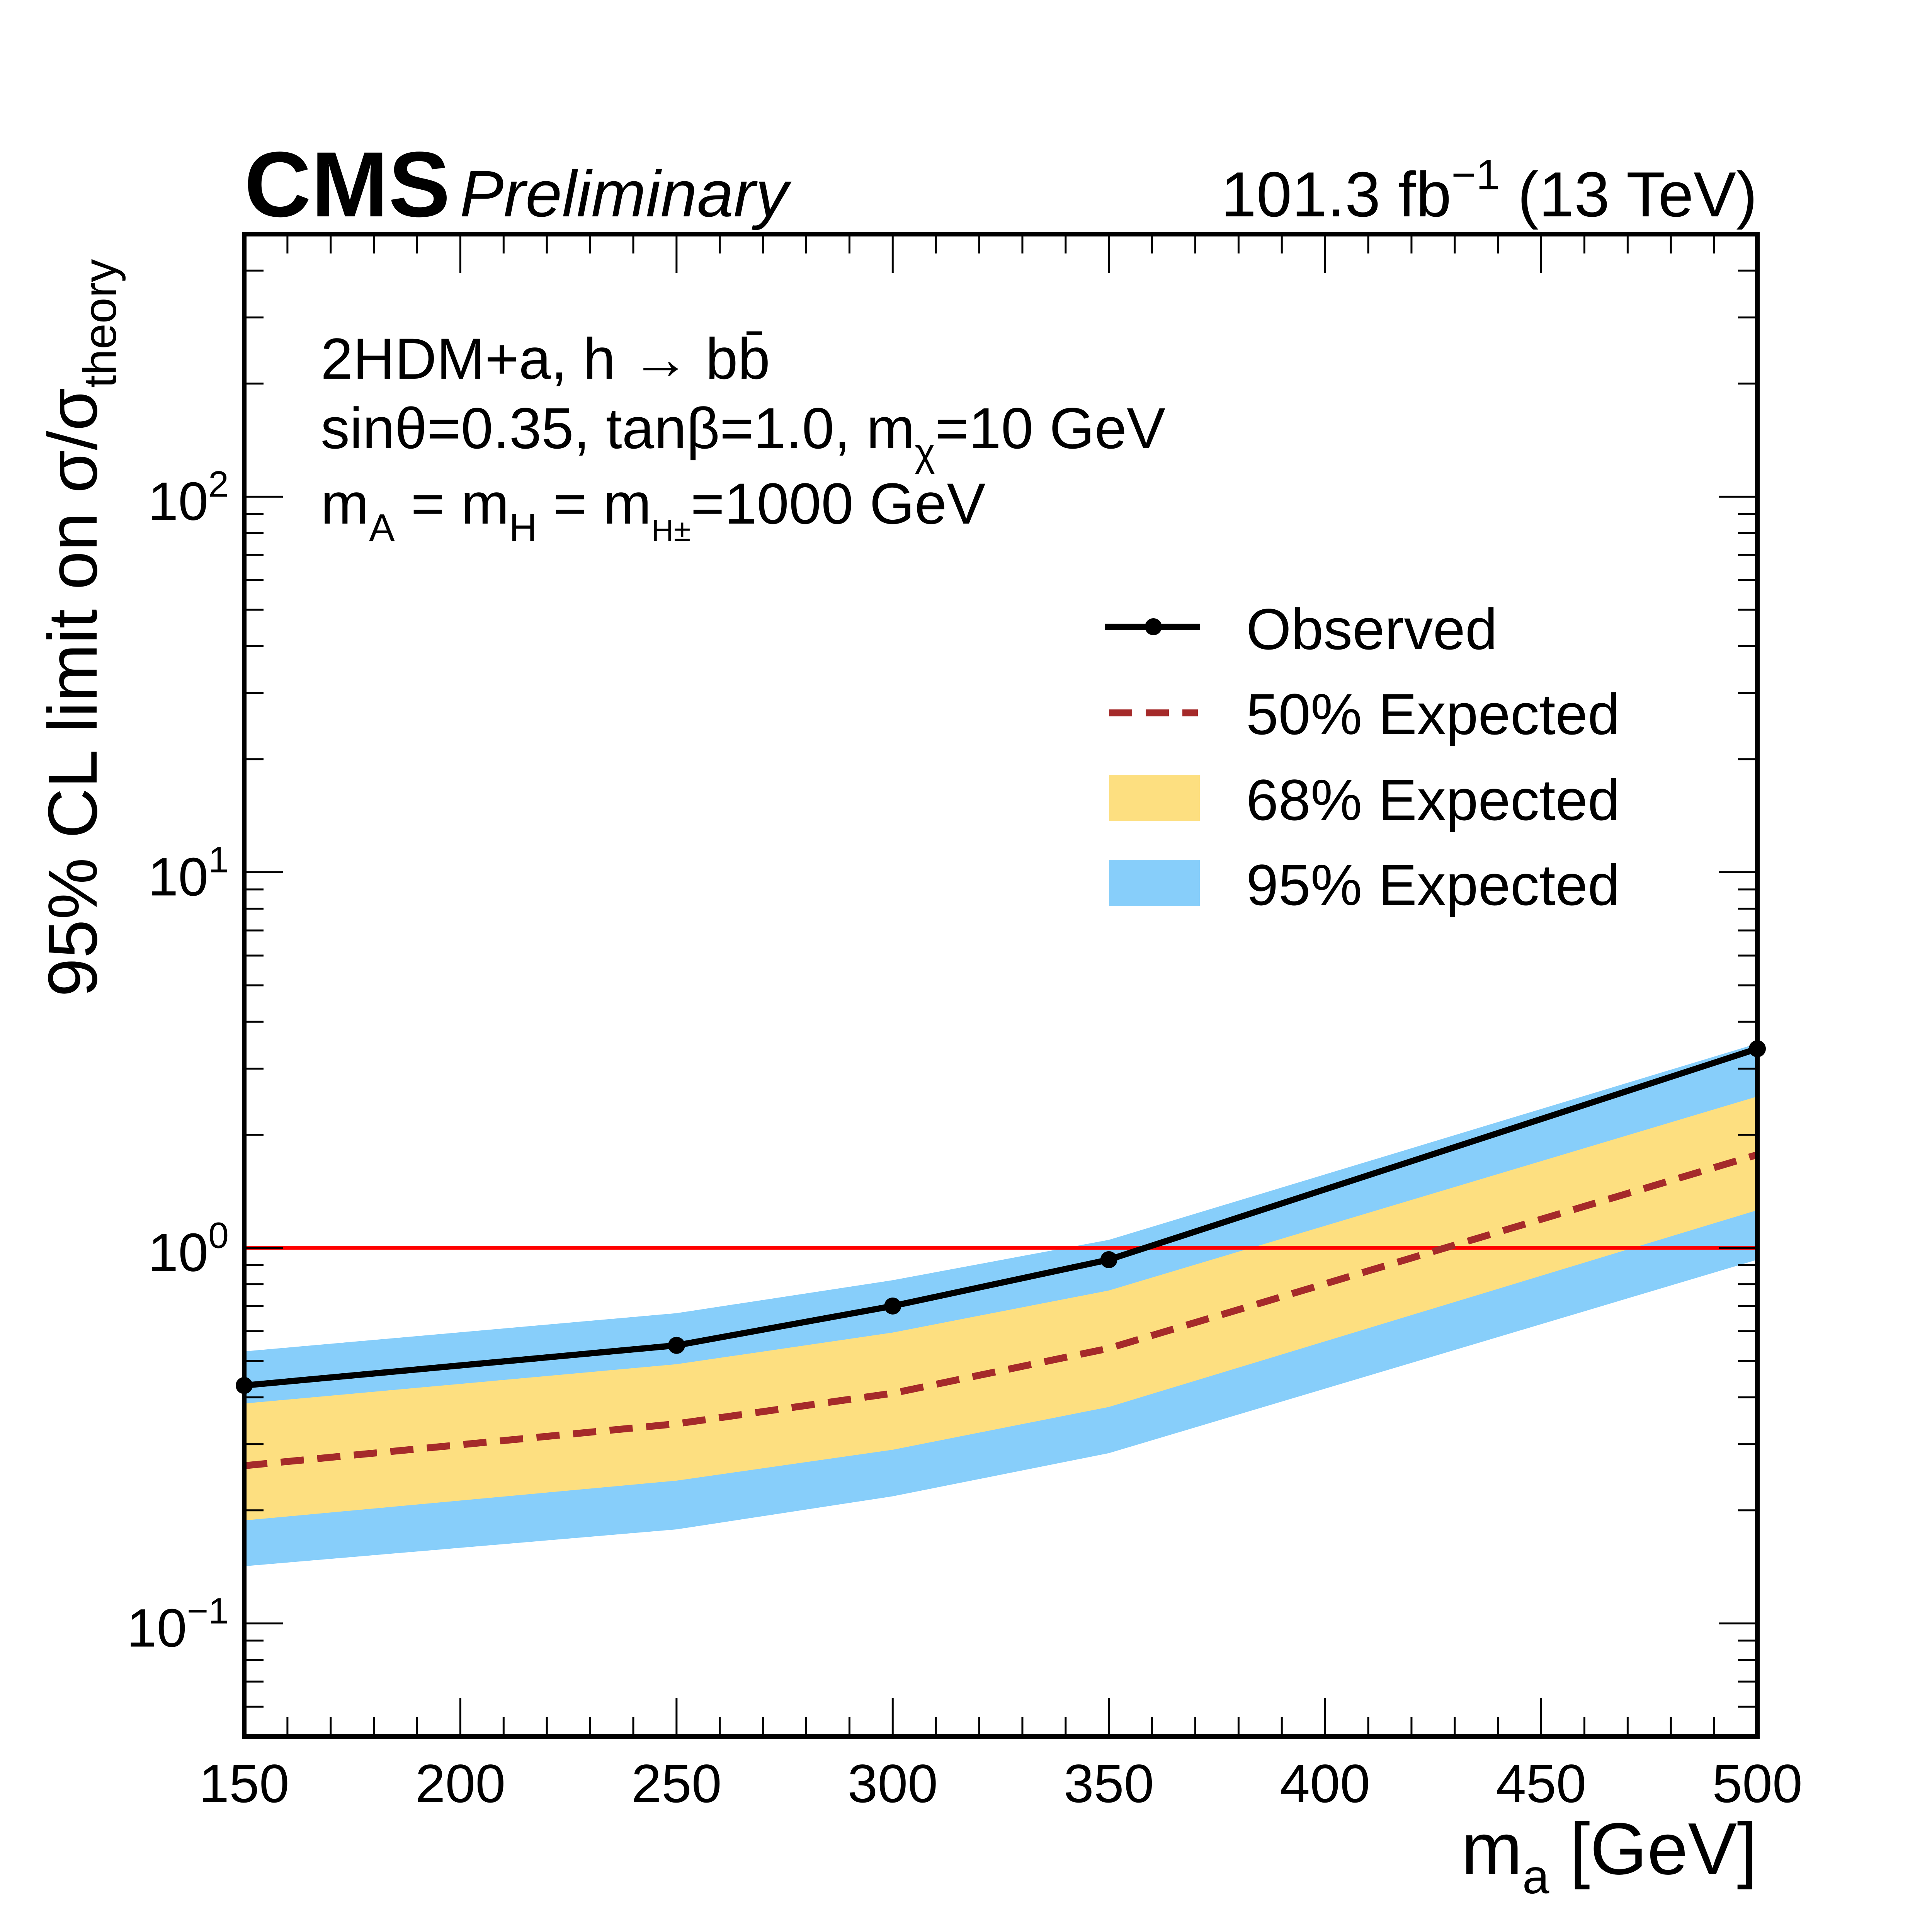 Image resolution: width=1932 pixels, height=1932 pixels. I want to click on y-axis-title: 95% CL limit on σ/σtheory, so click(80, 628).